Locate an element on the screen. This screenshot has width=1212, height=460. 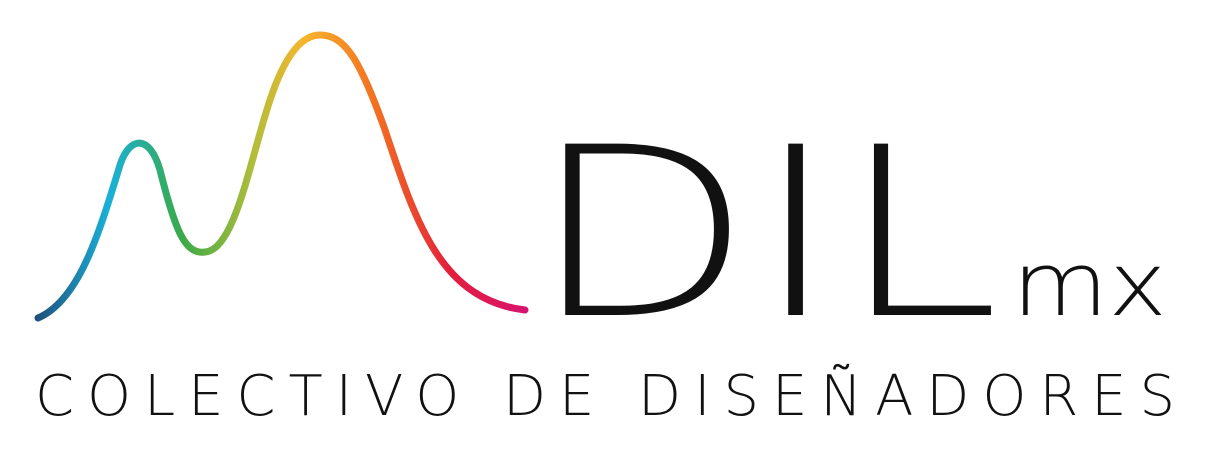
tagline: COLECTIVO DE DISEÑADORES is located at coordinates (605, 396).